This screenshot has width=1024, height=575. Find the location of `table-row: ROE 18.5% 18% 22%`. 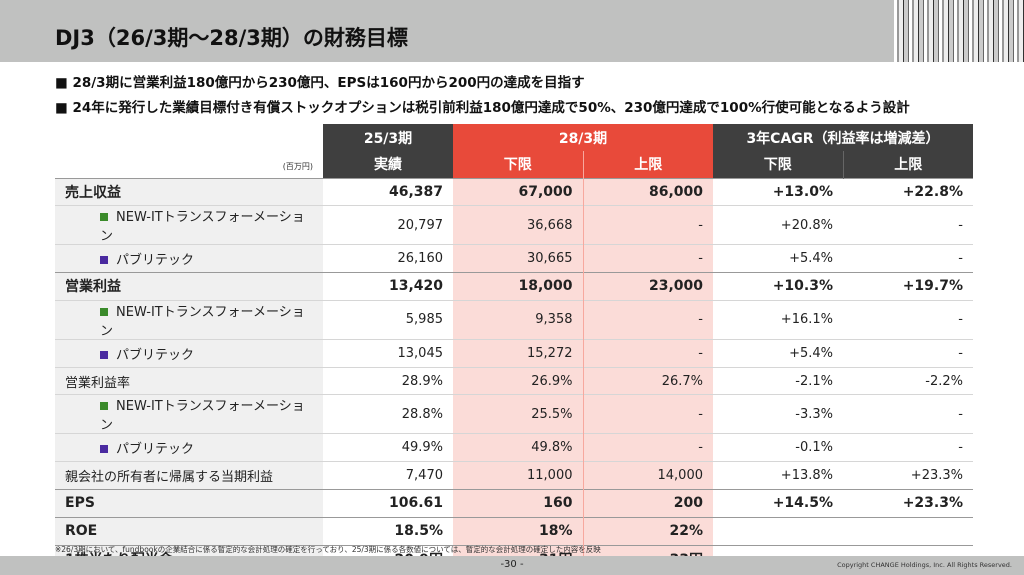

table-row: ROE 18.5% 18% 22% is located at coordinates (514, 531).